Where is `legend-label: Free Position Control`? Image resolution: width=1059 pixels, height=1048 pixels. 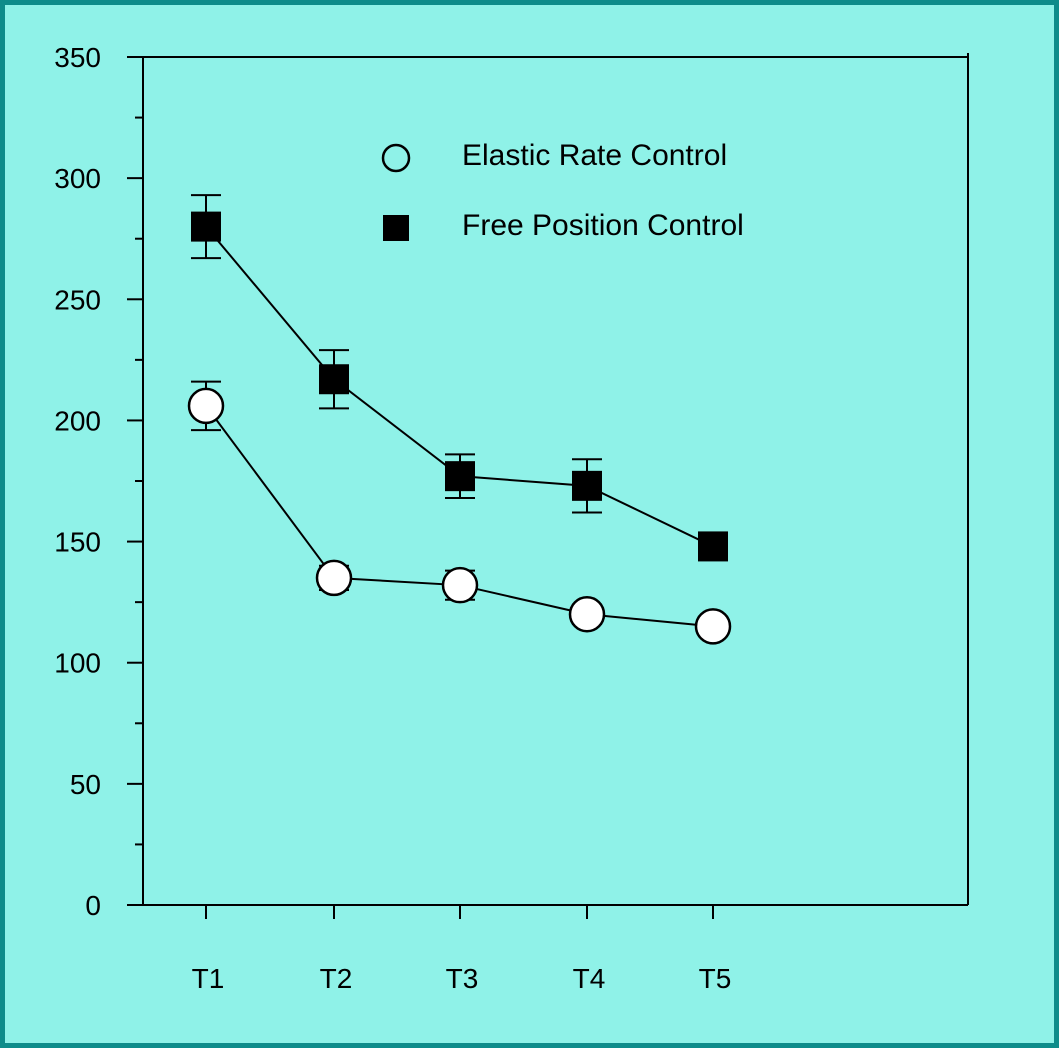 legend-label: Free Position Control is located at coordinates (603, 225).